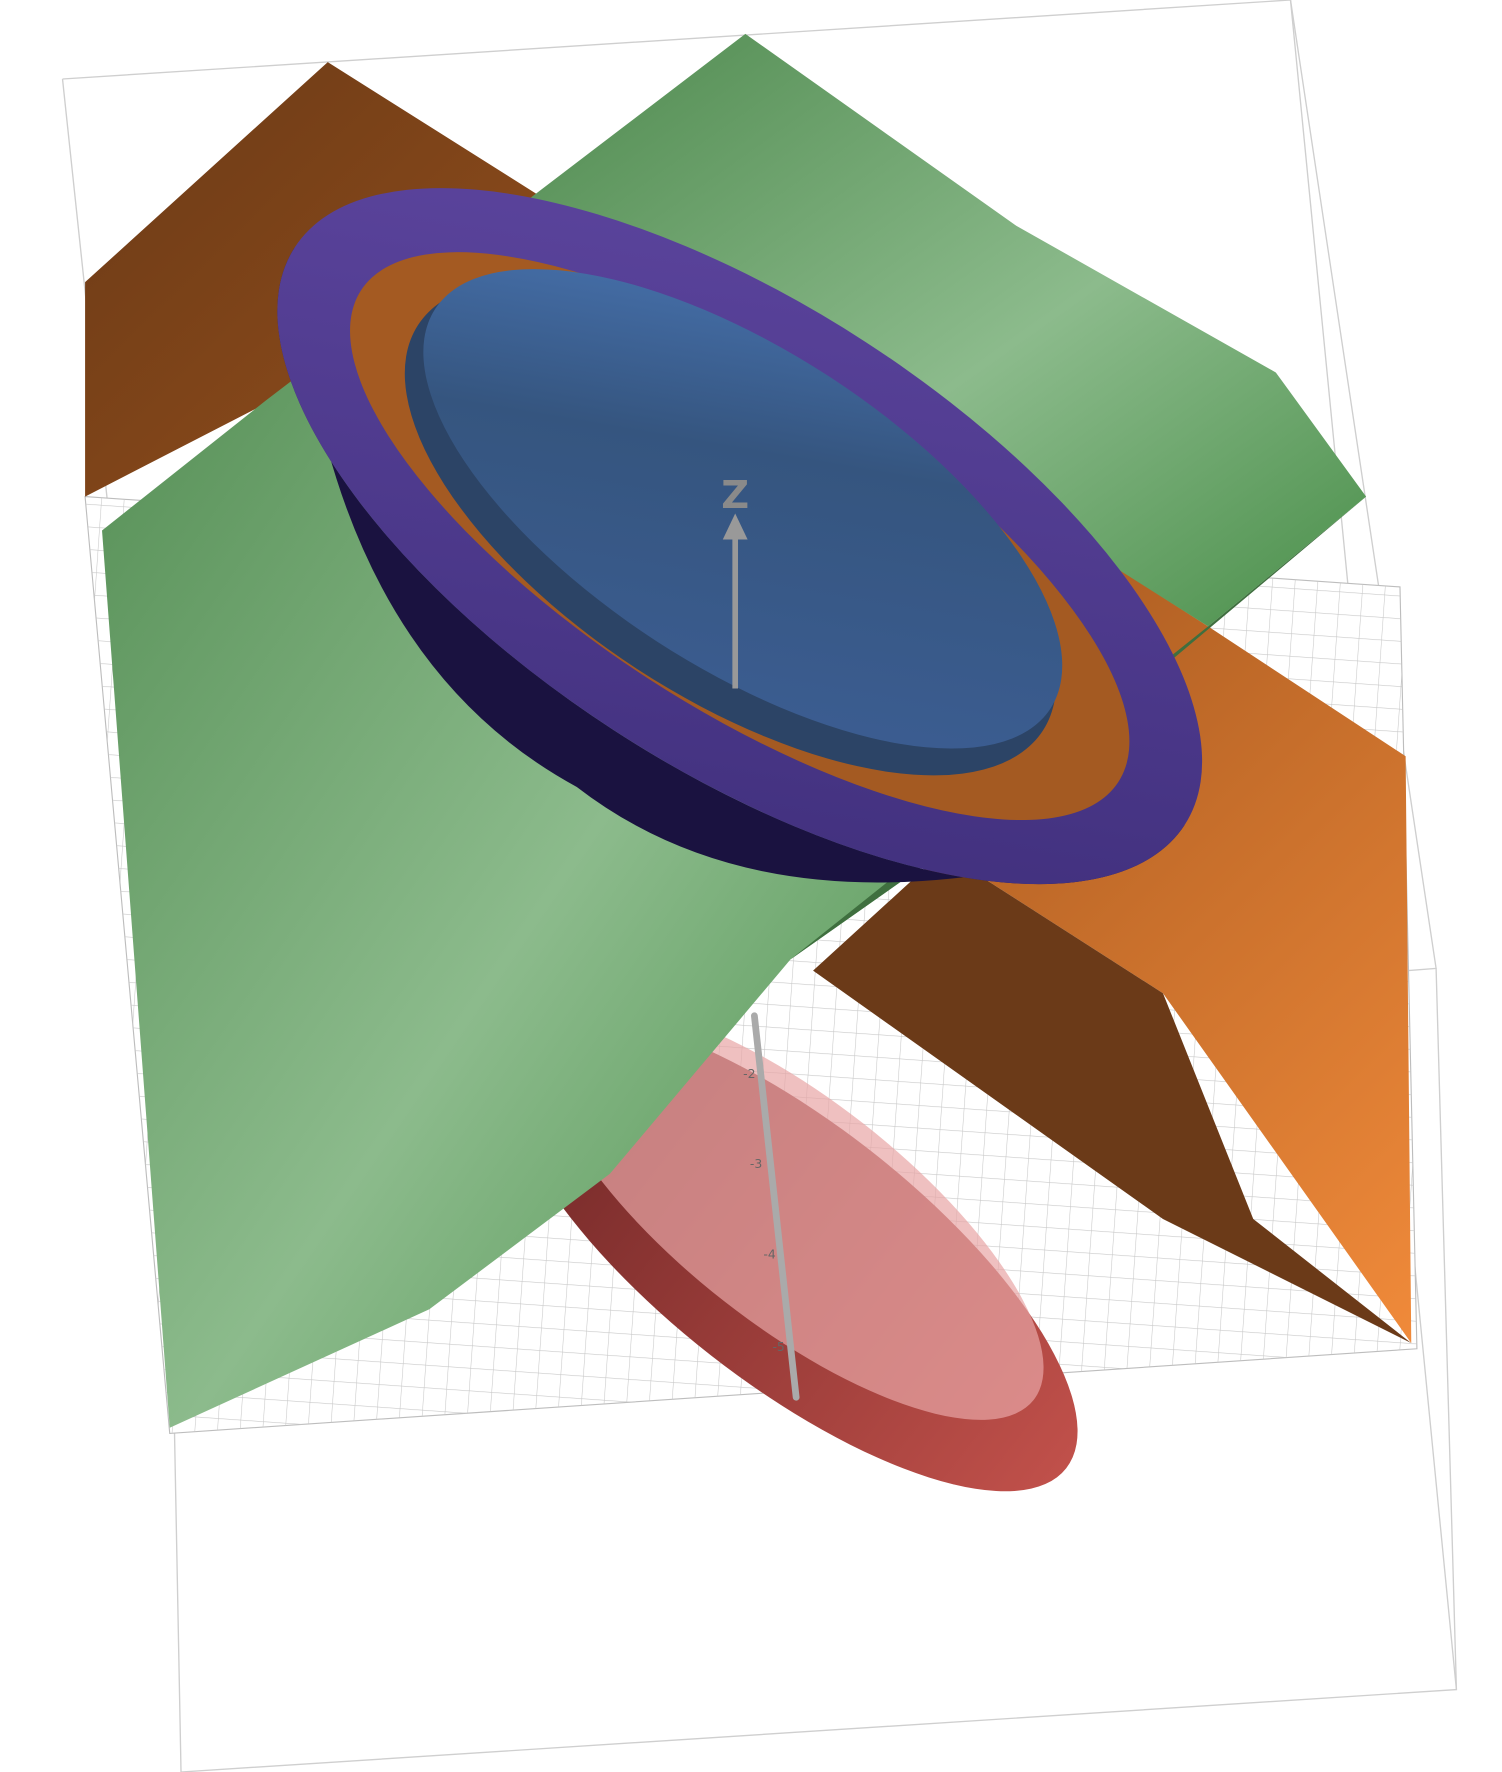 This screenshot has width=1502, height=1772. Describe the element at coordinates (769, 1253) in the screenshot. I see `z-tick-label: -4` at that location.